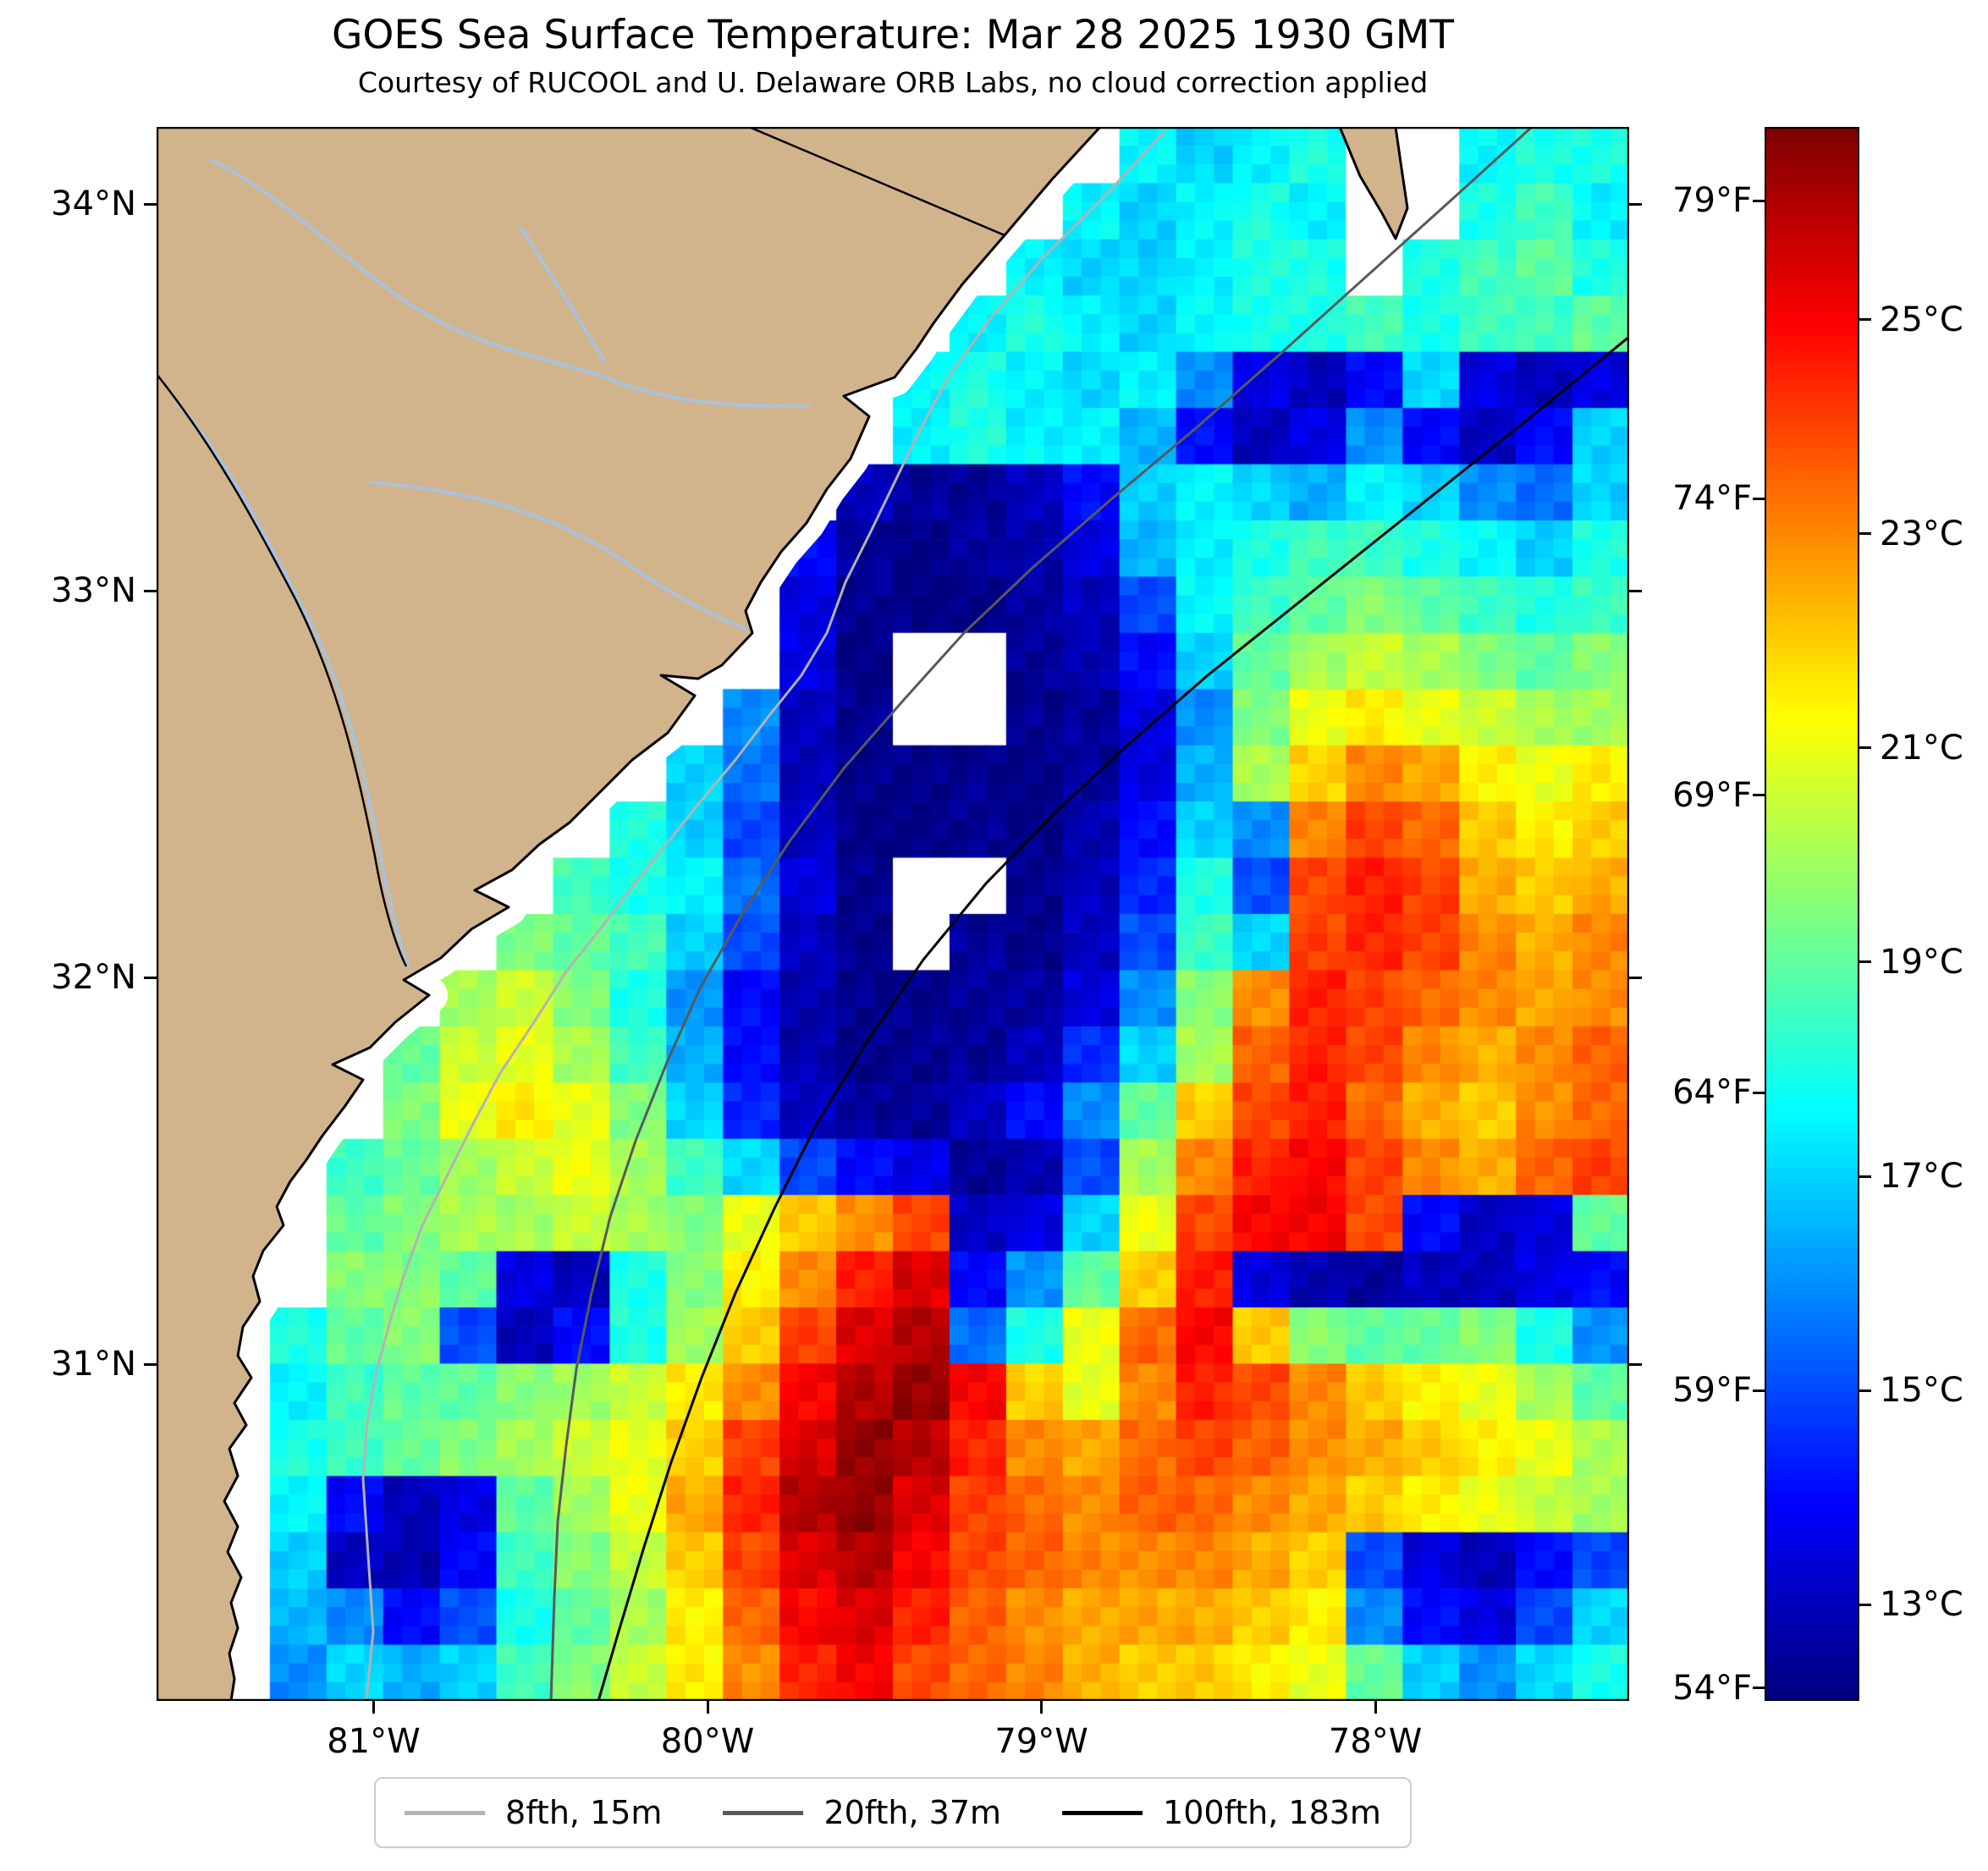  What do you see at coordinates (93, 591) in the screenshot?
I see `lat-tick-label: 33°N` at bounding box center [93, 591].